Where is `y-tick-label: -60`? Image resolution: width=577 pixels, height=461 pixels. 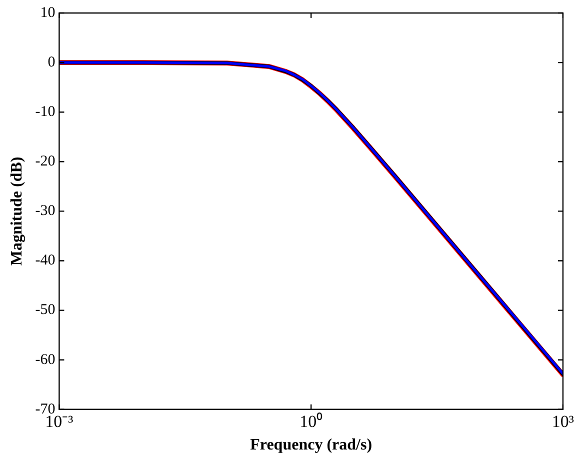
y-tick-label: -60 is located at coordinates (45, 360).